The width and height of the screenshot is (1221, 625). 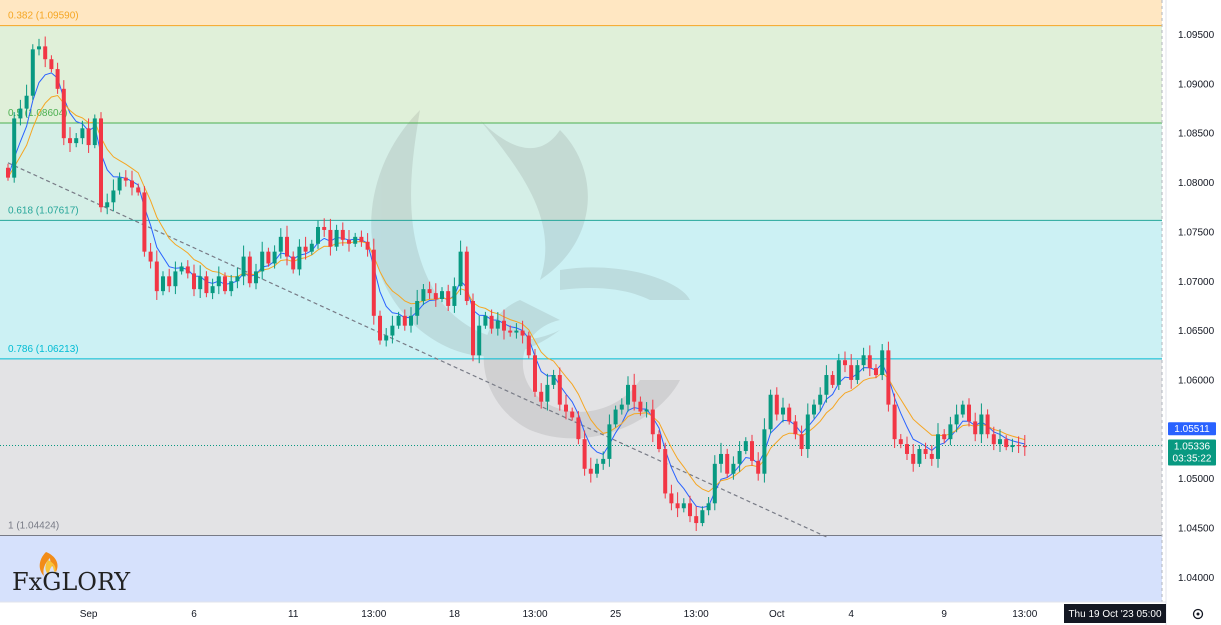 What do you see at coordinates (1115, 614) in the screenshot?
I see `crosshair-time-text: Thu 19 Oct '23 05:00` at bounding box center [1115, 614].